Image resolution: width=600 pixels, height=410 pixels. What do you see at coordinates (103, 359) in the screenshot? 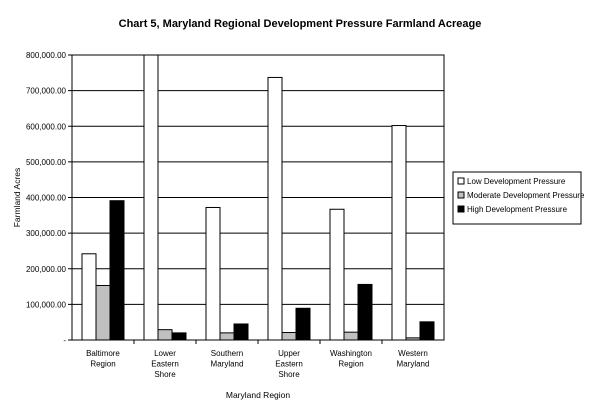
I see `x-category-label: Baltimore Region` at bounding box center [103, 359].